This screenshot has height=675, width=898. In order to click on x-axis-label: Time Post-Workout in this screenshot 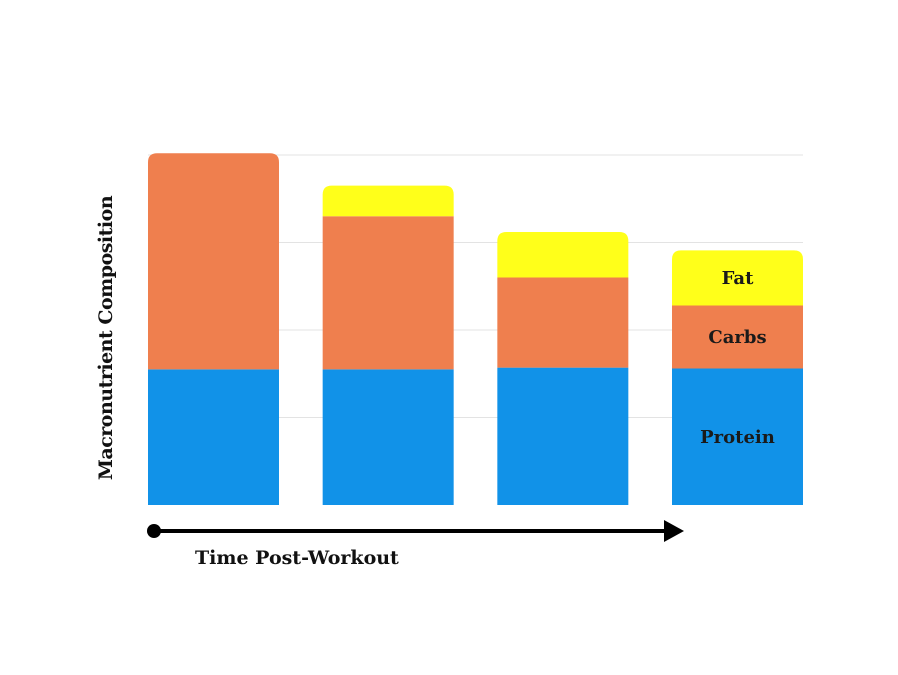, I will do `click(297, 558)`.